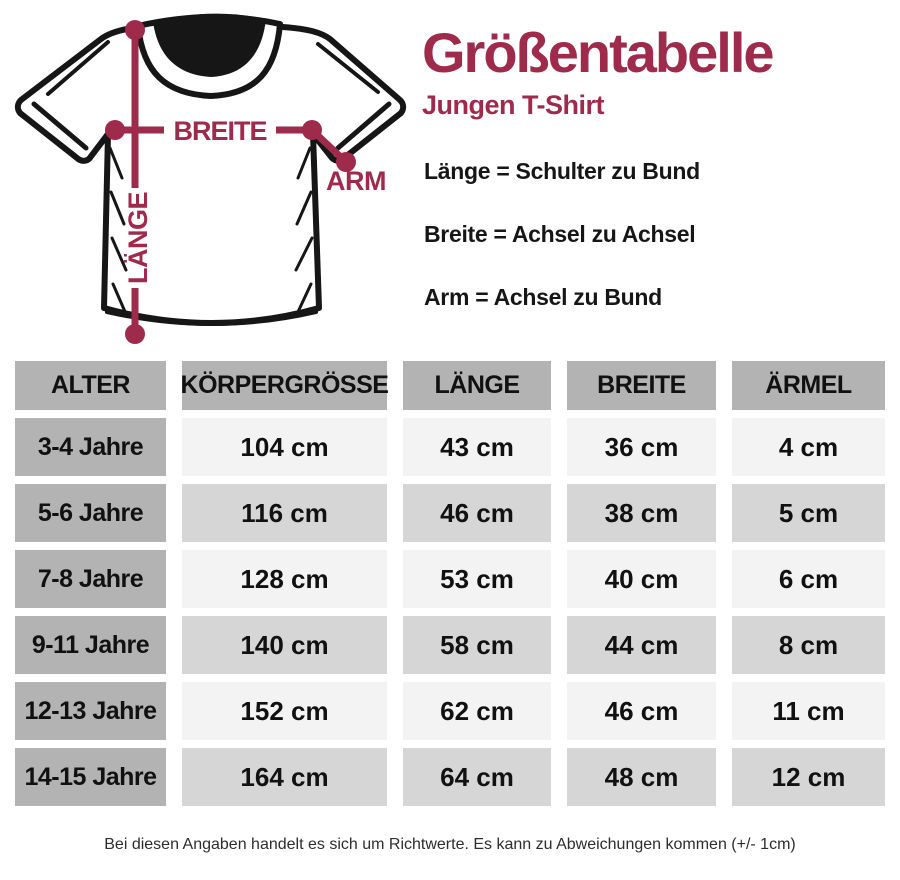 The image size is (900, 880). What do you see at coordinates (219, 131) in the screenshot?
I see `breite-label: BREITE` at bounding box center [219, 131].